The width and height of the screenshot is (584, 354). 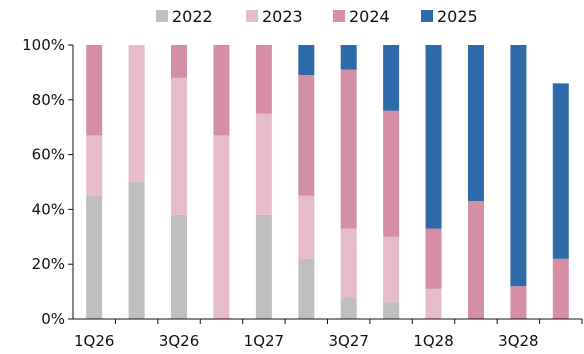 What do you see at coordinates (433, 137) in the screenshot?
I see `bar-1q28-2025` at bounding box center [433, 137].